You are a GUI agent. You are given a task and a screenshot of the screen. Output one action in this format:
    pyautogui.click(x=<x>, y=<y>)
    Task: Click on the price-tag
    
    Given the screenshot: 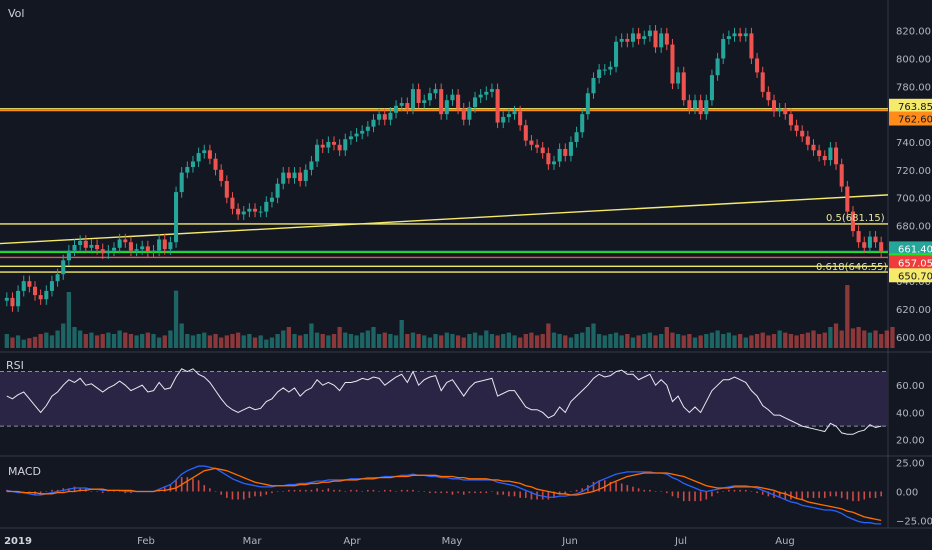 What is the action you would take?
    pyautogui.click(x=910, y=118)
    